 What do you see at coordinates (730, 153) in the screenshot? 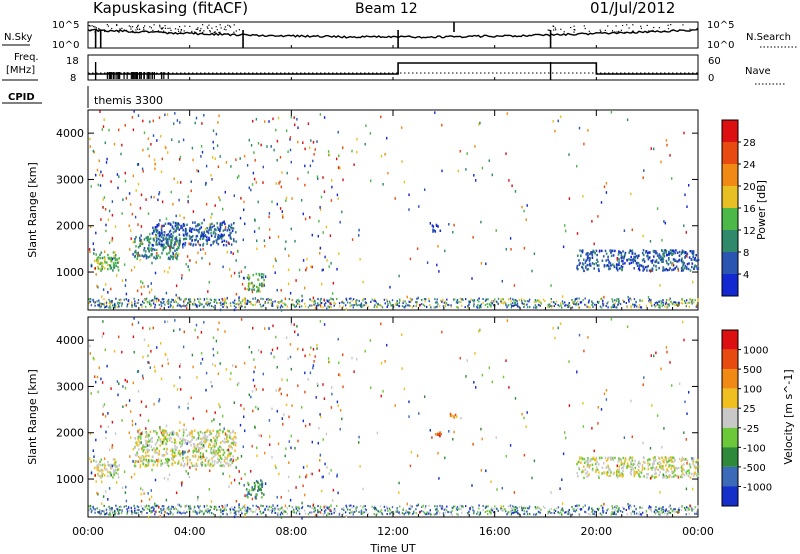
I see `colorbar-segment` at bounding box center [730, 153].